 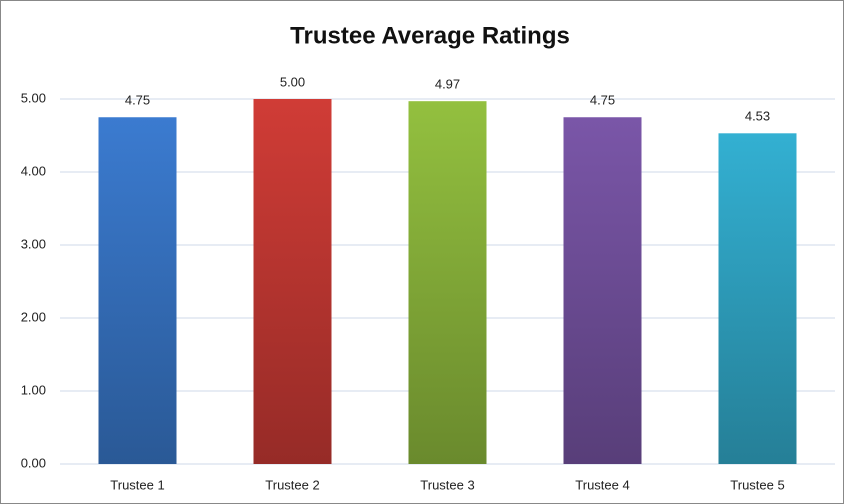 What do you see at coordinates (33, 389) in the screenshot?
I see `y-tick-label: 1.00` at bounding box center [33, 389].